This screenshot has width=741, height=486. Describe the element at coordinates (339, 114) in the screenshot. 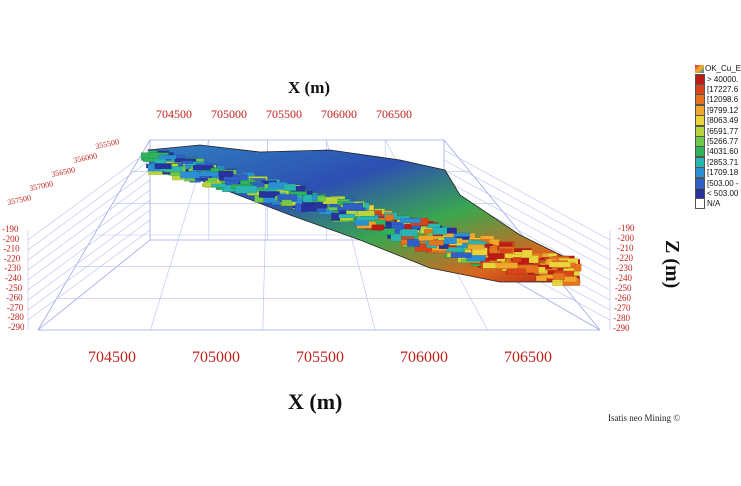

I see `x-tick-label-top: 706000` at that location.